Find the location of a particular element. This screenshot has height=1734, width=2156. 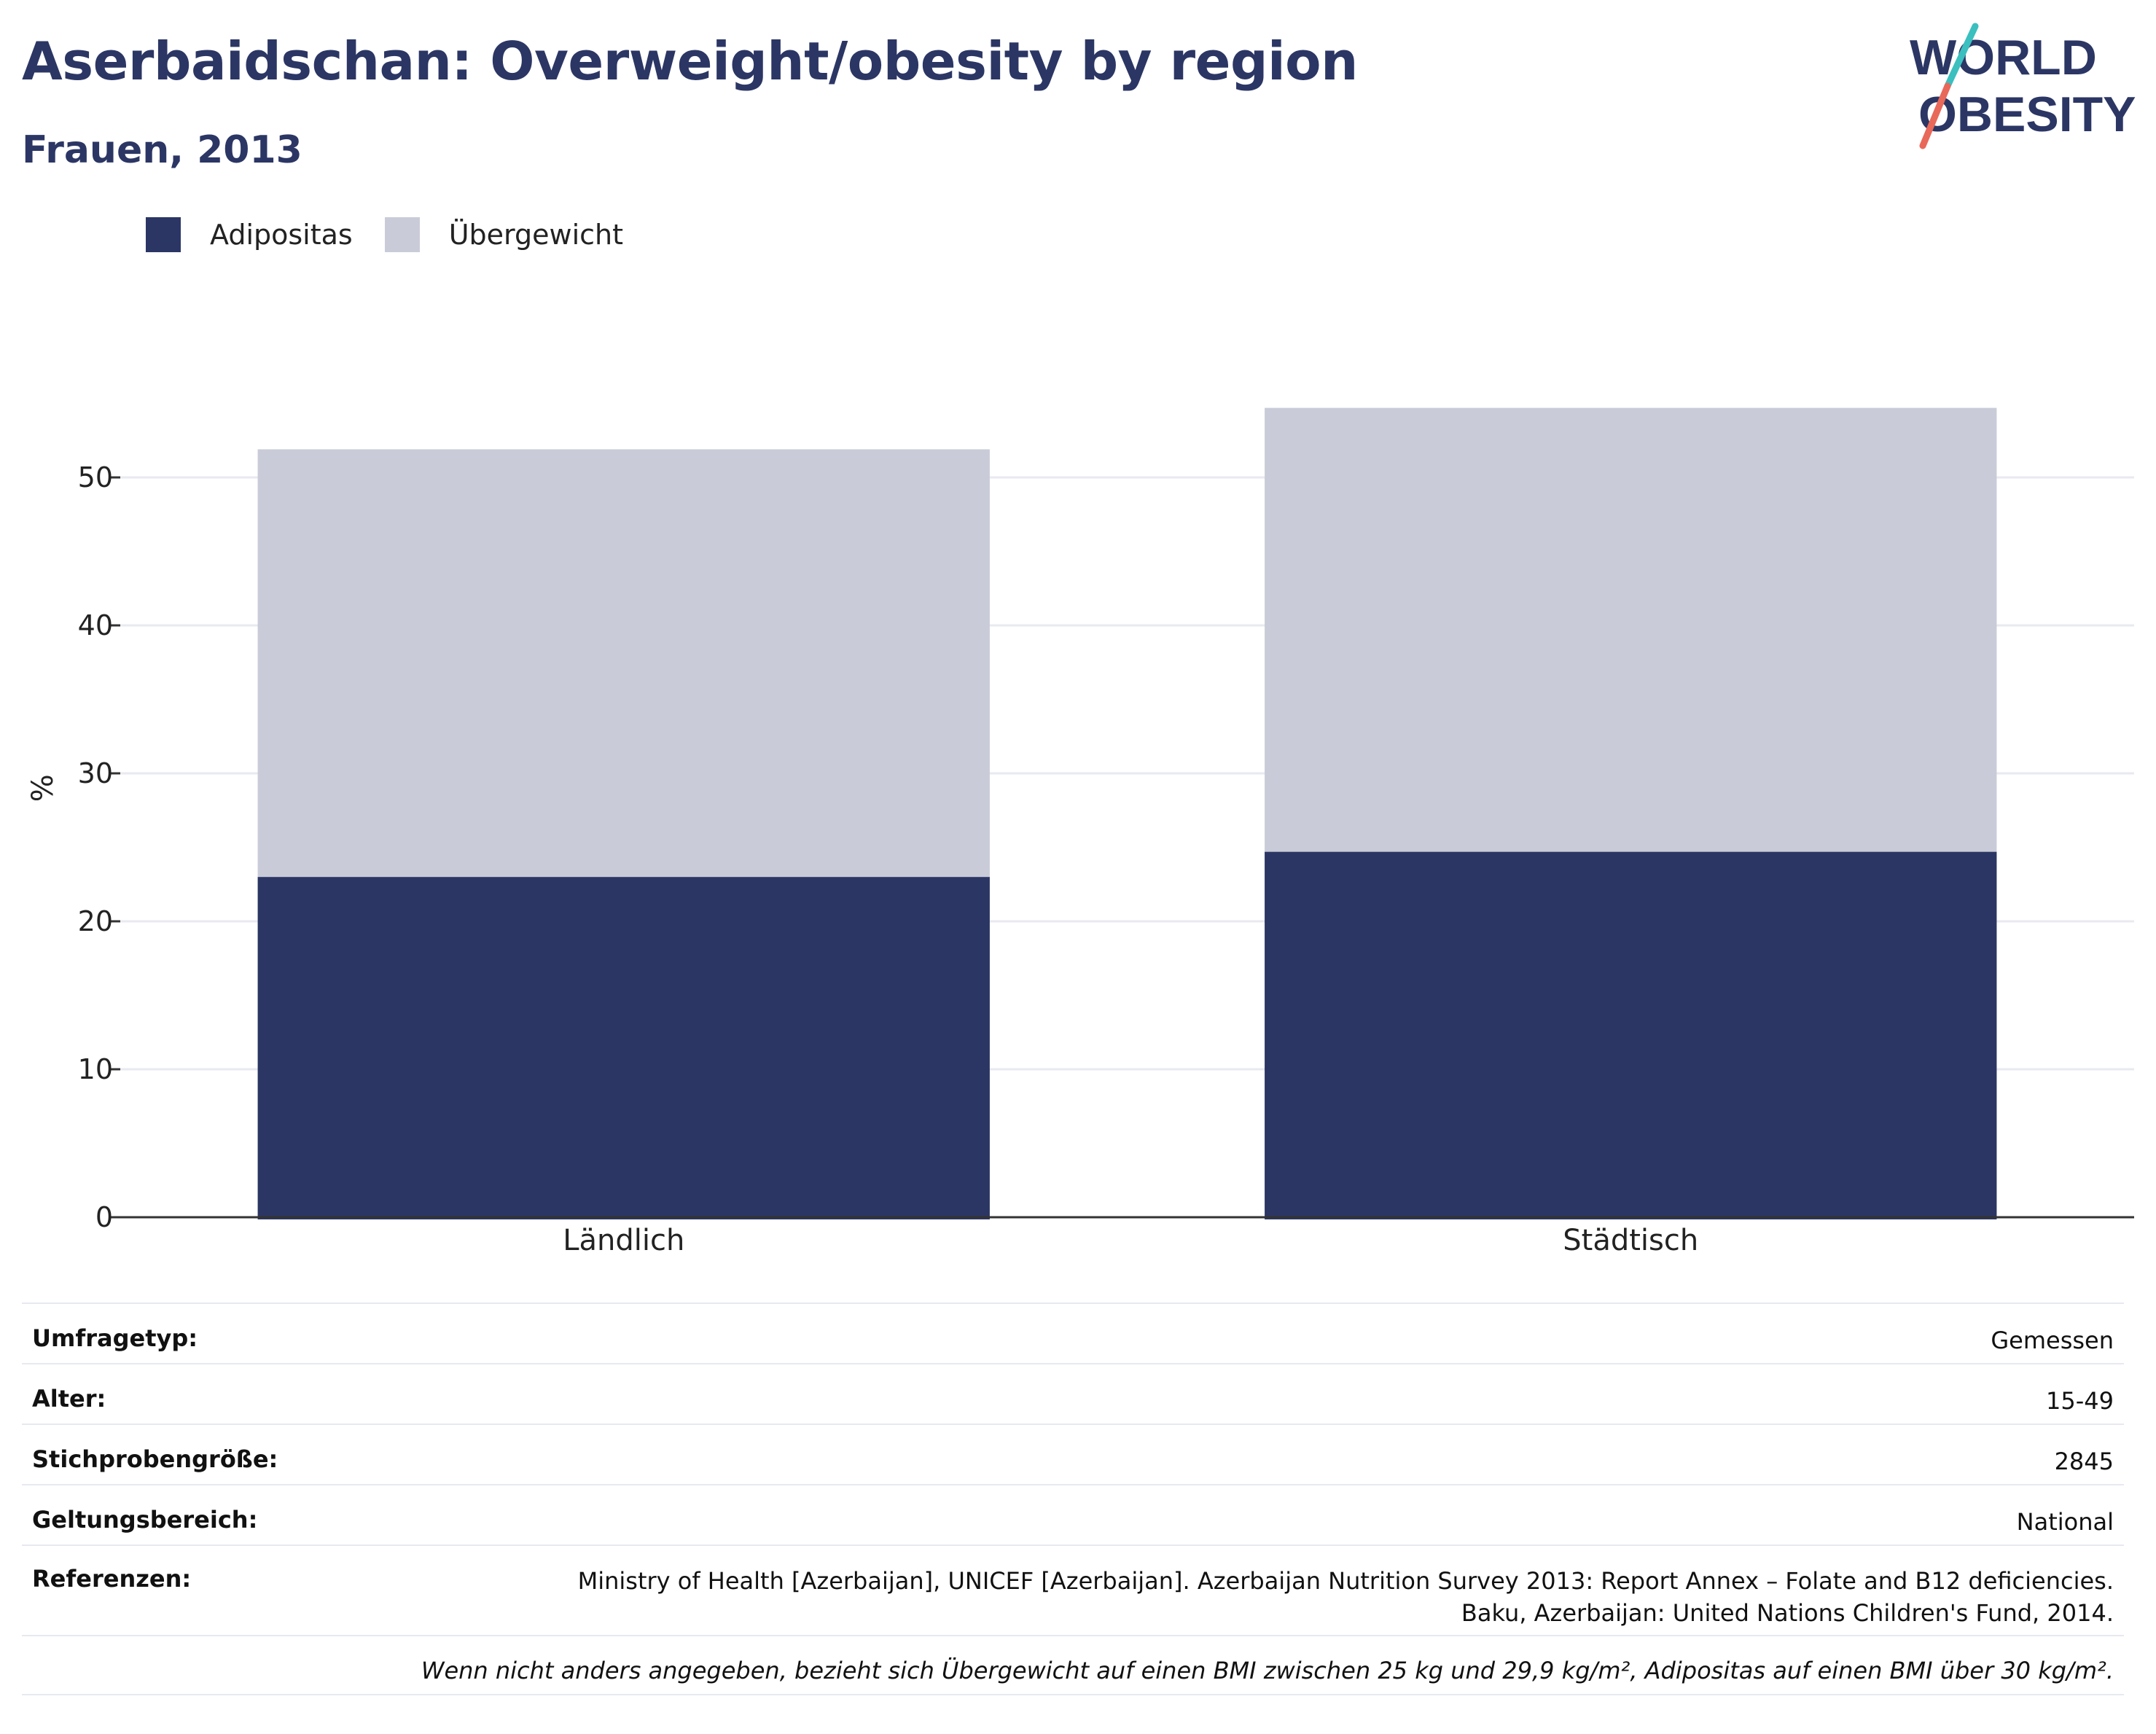

legend-swatch-uebergewicht is located at coordinates (402, 234).